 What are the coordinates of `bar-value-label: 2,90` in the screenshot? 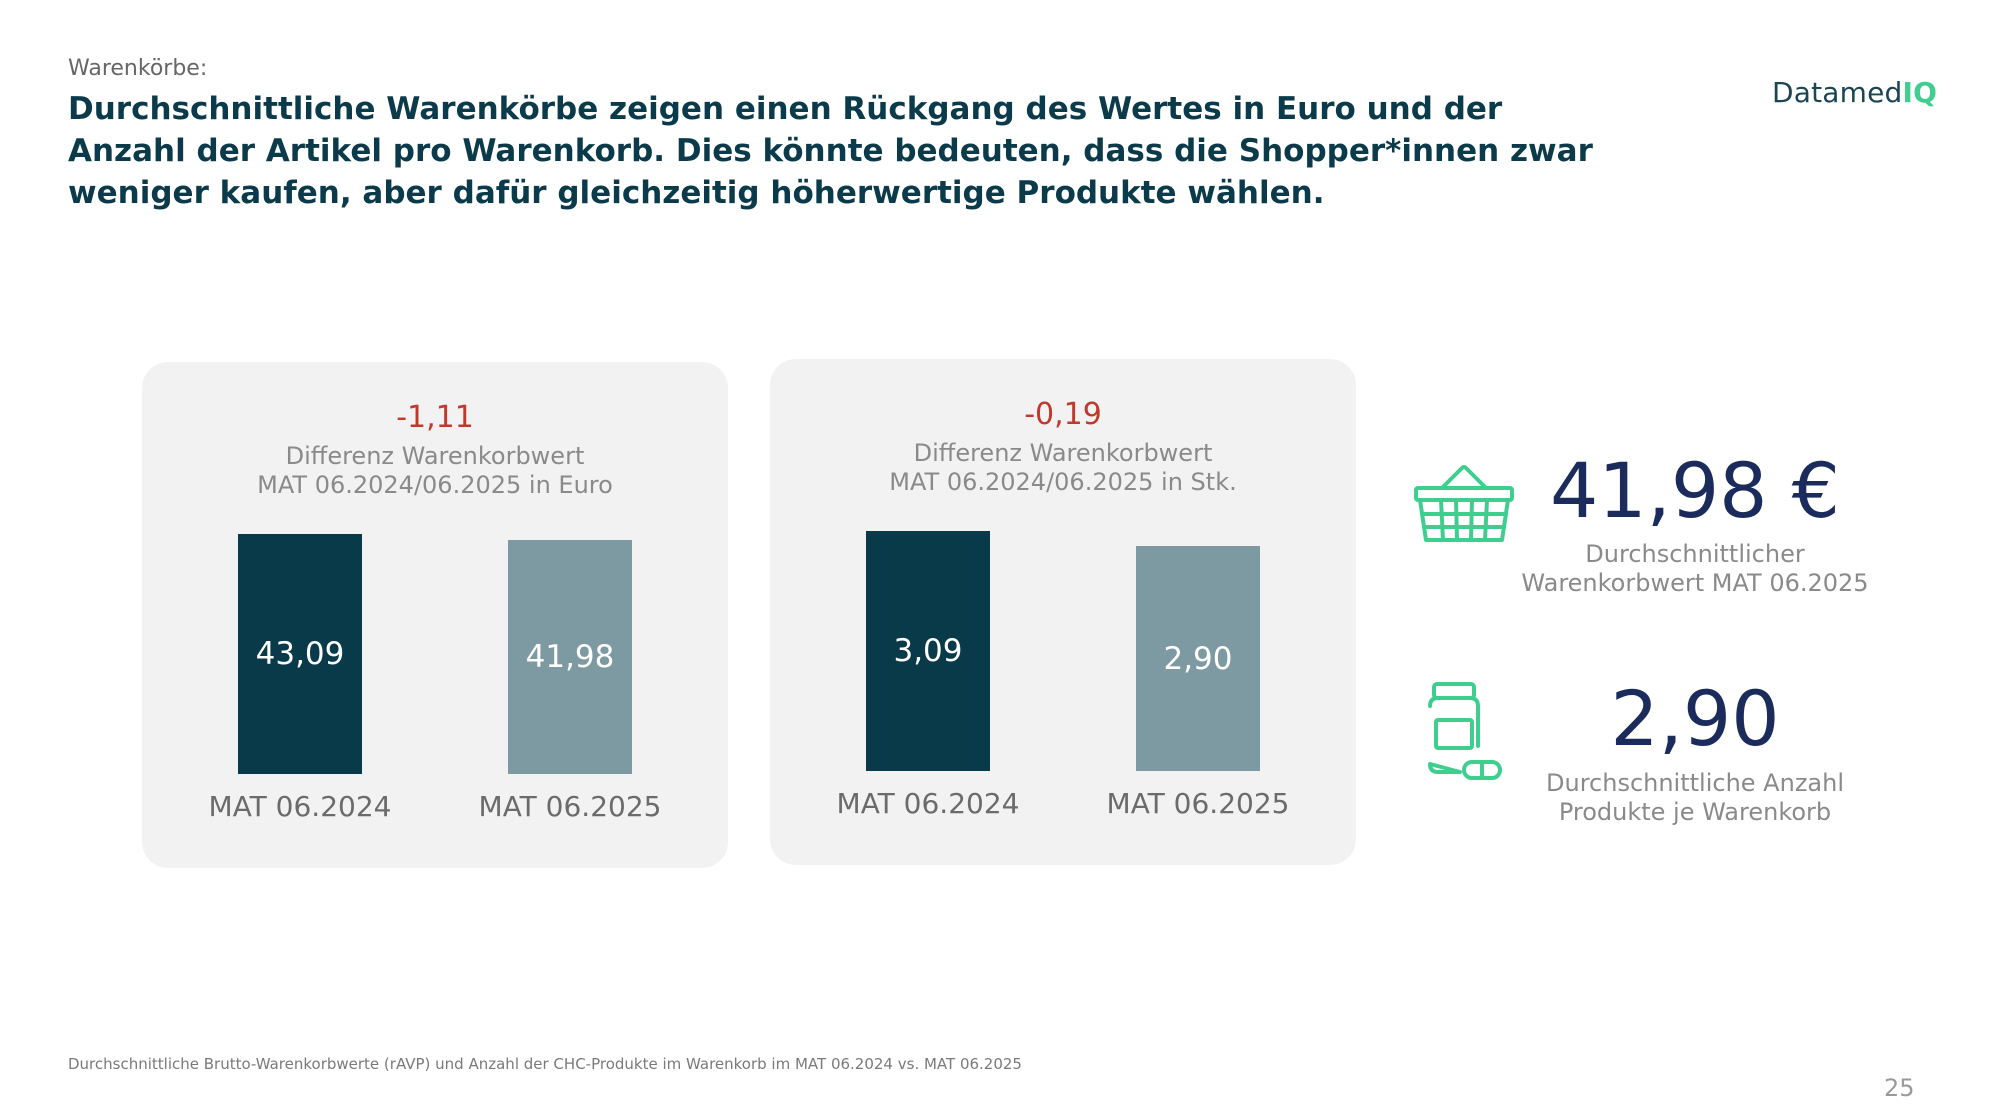 It's located at (1198, 658).